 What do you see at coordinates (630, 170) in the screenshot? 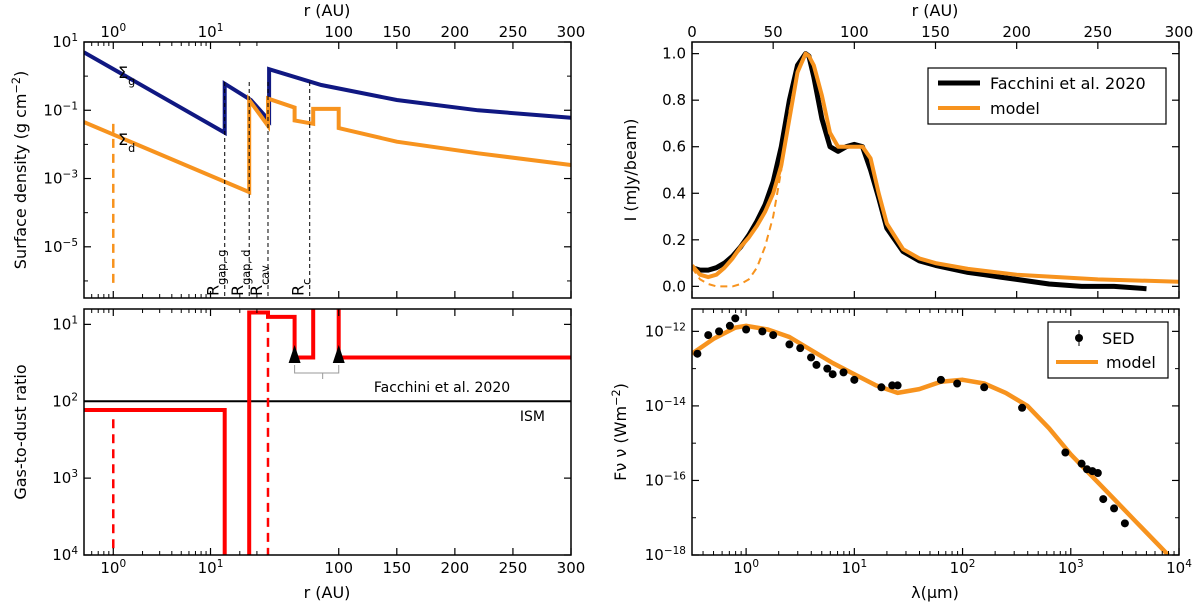
I see `top-right-y-axis-title: I (mJy/beam)` at bounding box center [630, 170].